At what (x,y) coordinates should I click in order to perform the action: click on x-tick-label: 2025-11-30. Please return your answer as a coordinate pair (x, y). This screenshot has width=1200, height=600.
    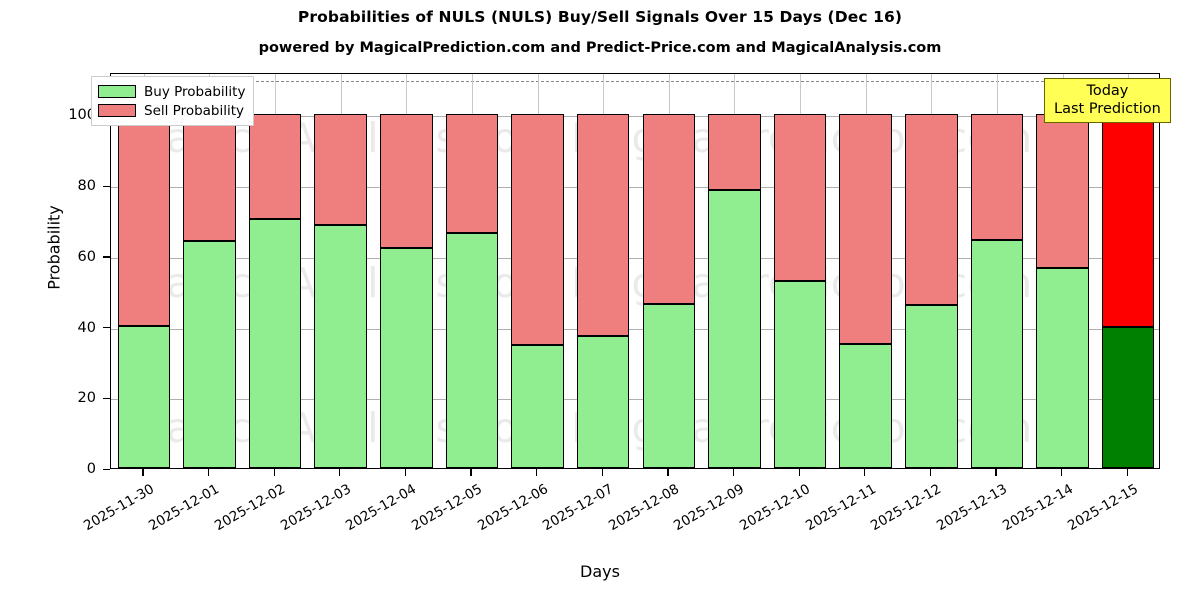
    Looking at the image, I should click on (118, 508).